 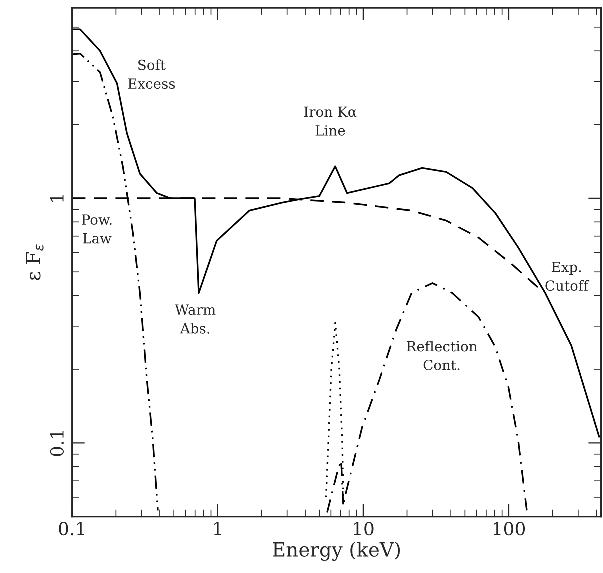 What do you see at coordinates (195, 319) in the screenshot?
I see `annotation: Warm Abs.` at bounding box center [195, 319].